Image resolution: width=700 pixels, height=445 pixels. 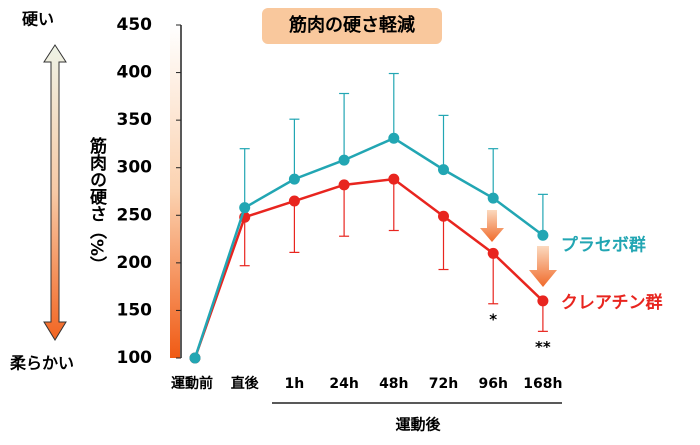 I want to click on x-tick-label: 72h, so click(x=443, y=384).